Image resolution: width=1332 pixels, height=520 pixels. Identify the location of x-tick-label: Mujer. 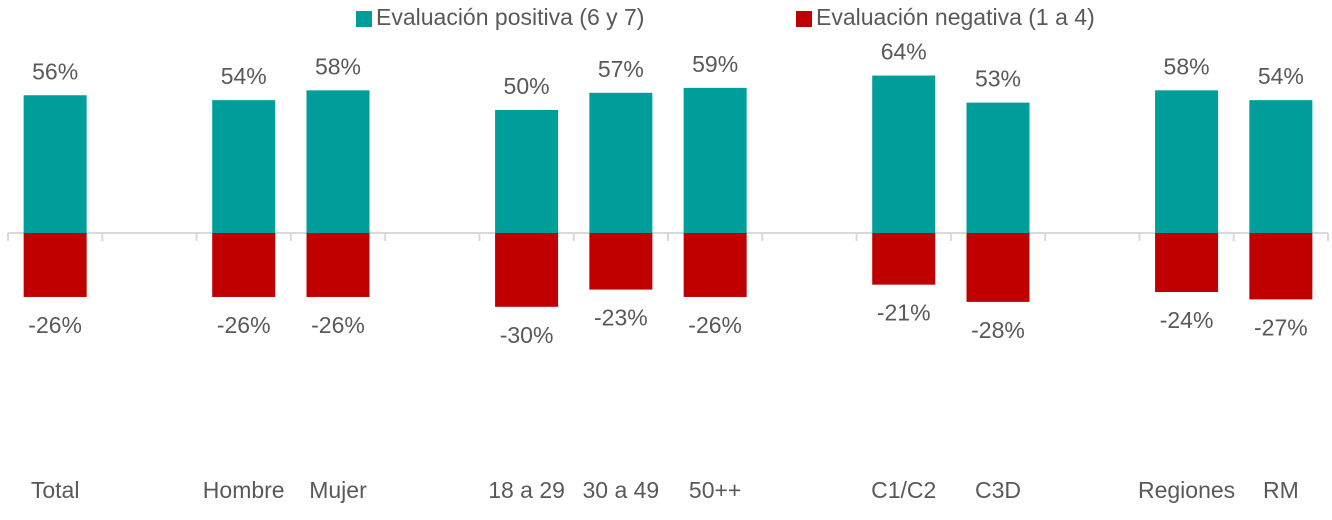
(338, 490).